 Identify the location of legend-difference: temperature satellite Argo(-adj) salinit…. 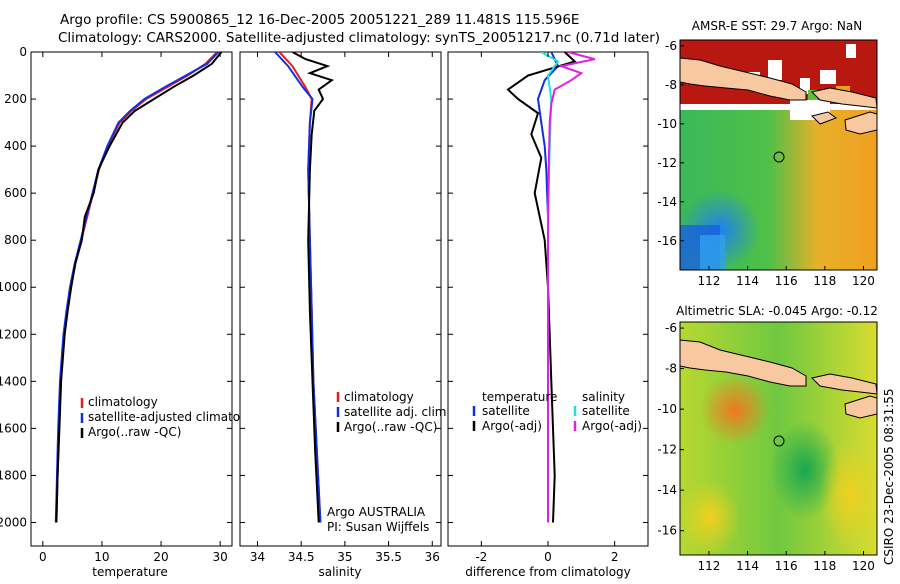
(557, 411).